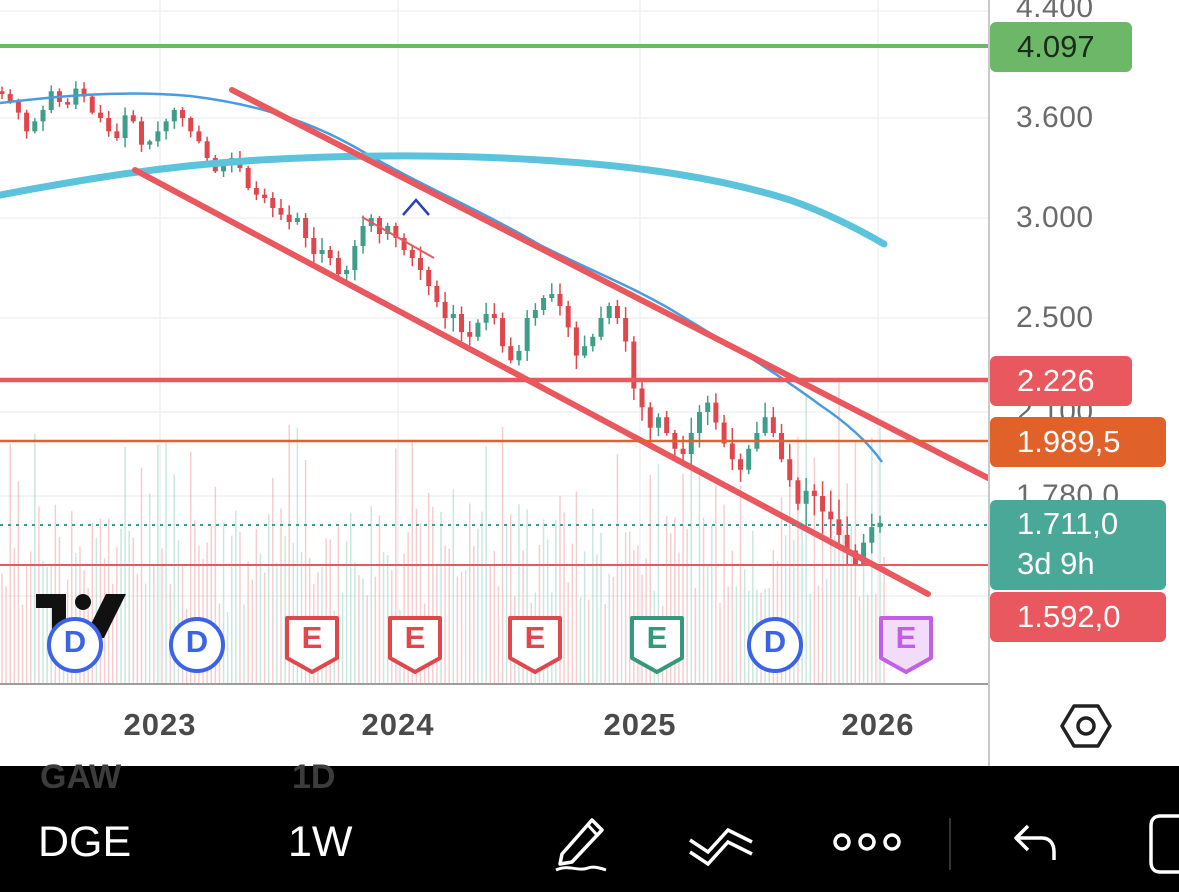 This screenshot has width=1179, height=892. I want to click on pen-icon, so click(580, 844).